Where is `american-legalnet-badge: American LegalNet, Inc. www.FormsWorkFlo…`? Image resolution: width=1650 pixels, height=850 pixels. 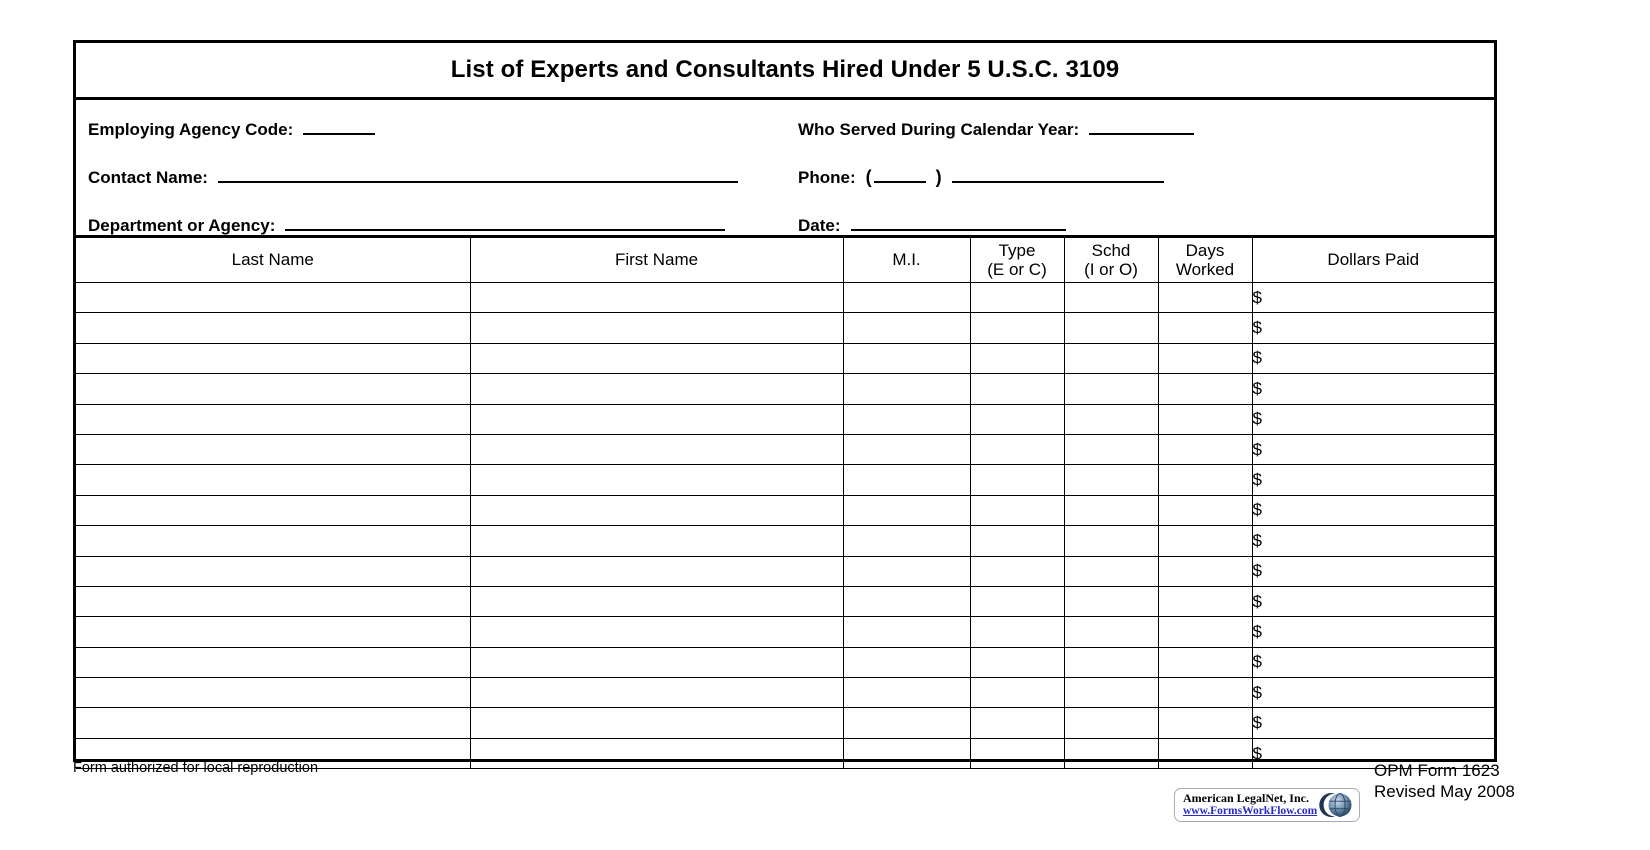 american-legalnet-badge: American LegalNet, Inc. www.FormsWorkFlo… is located at coordinates (1267, 805).